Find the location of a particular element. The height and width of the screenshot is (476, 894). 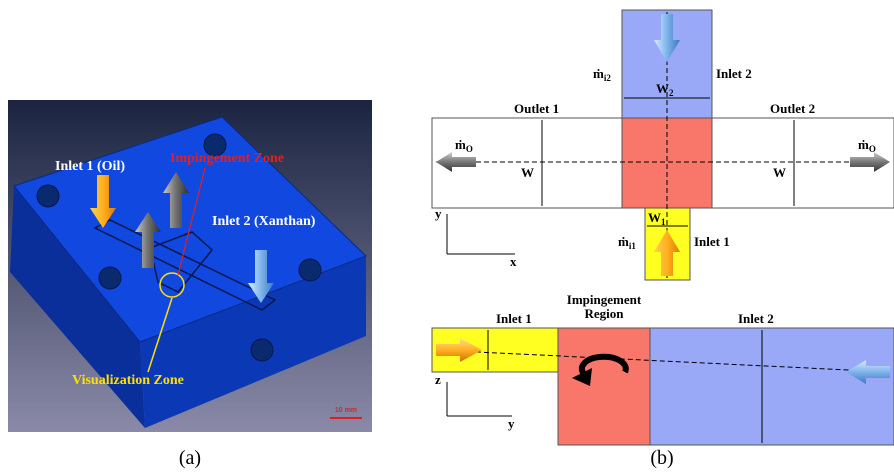

symbol-label: ṁi1 is located at coordinates (627, 242).